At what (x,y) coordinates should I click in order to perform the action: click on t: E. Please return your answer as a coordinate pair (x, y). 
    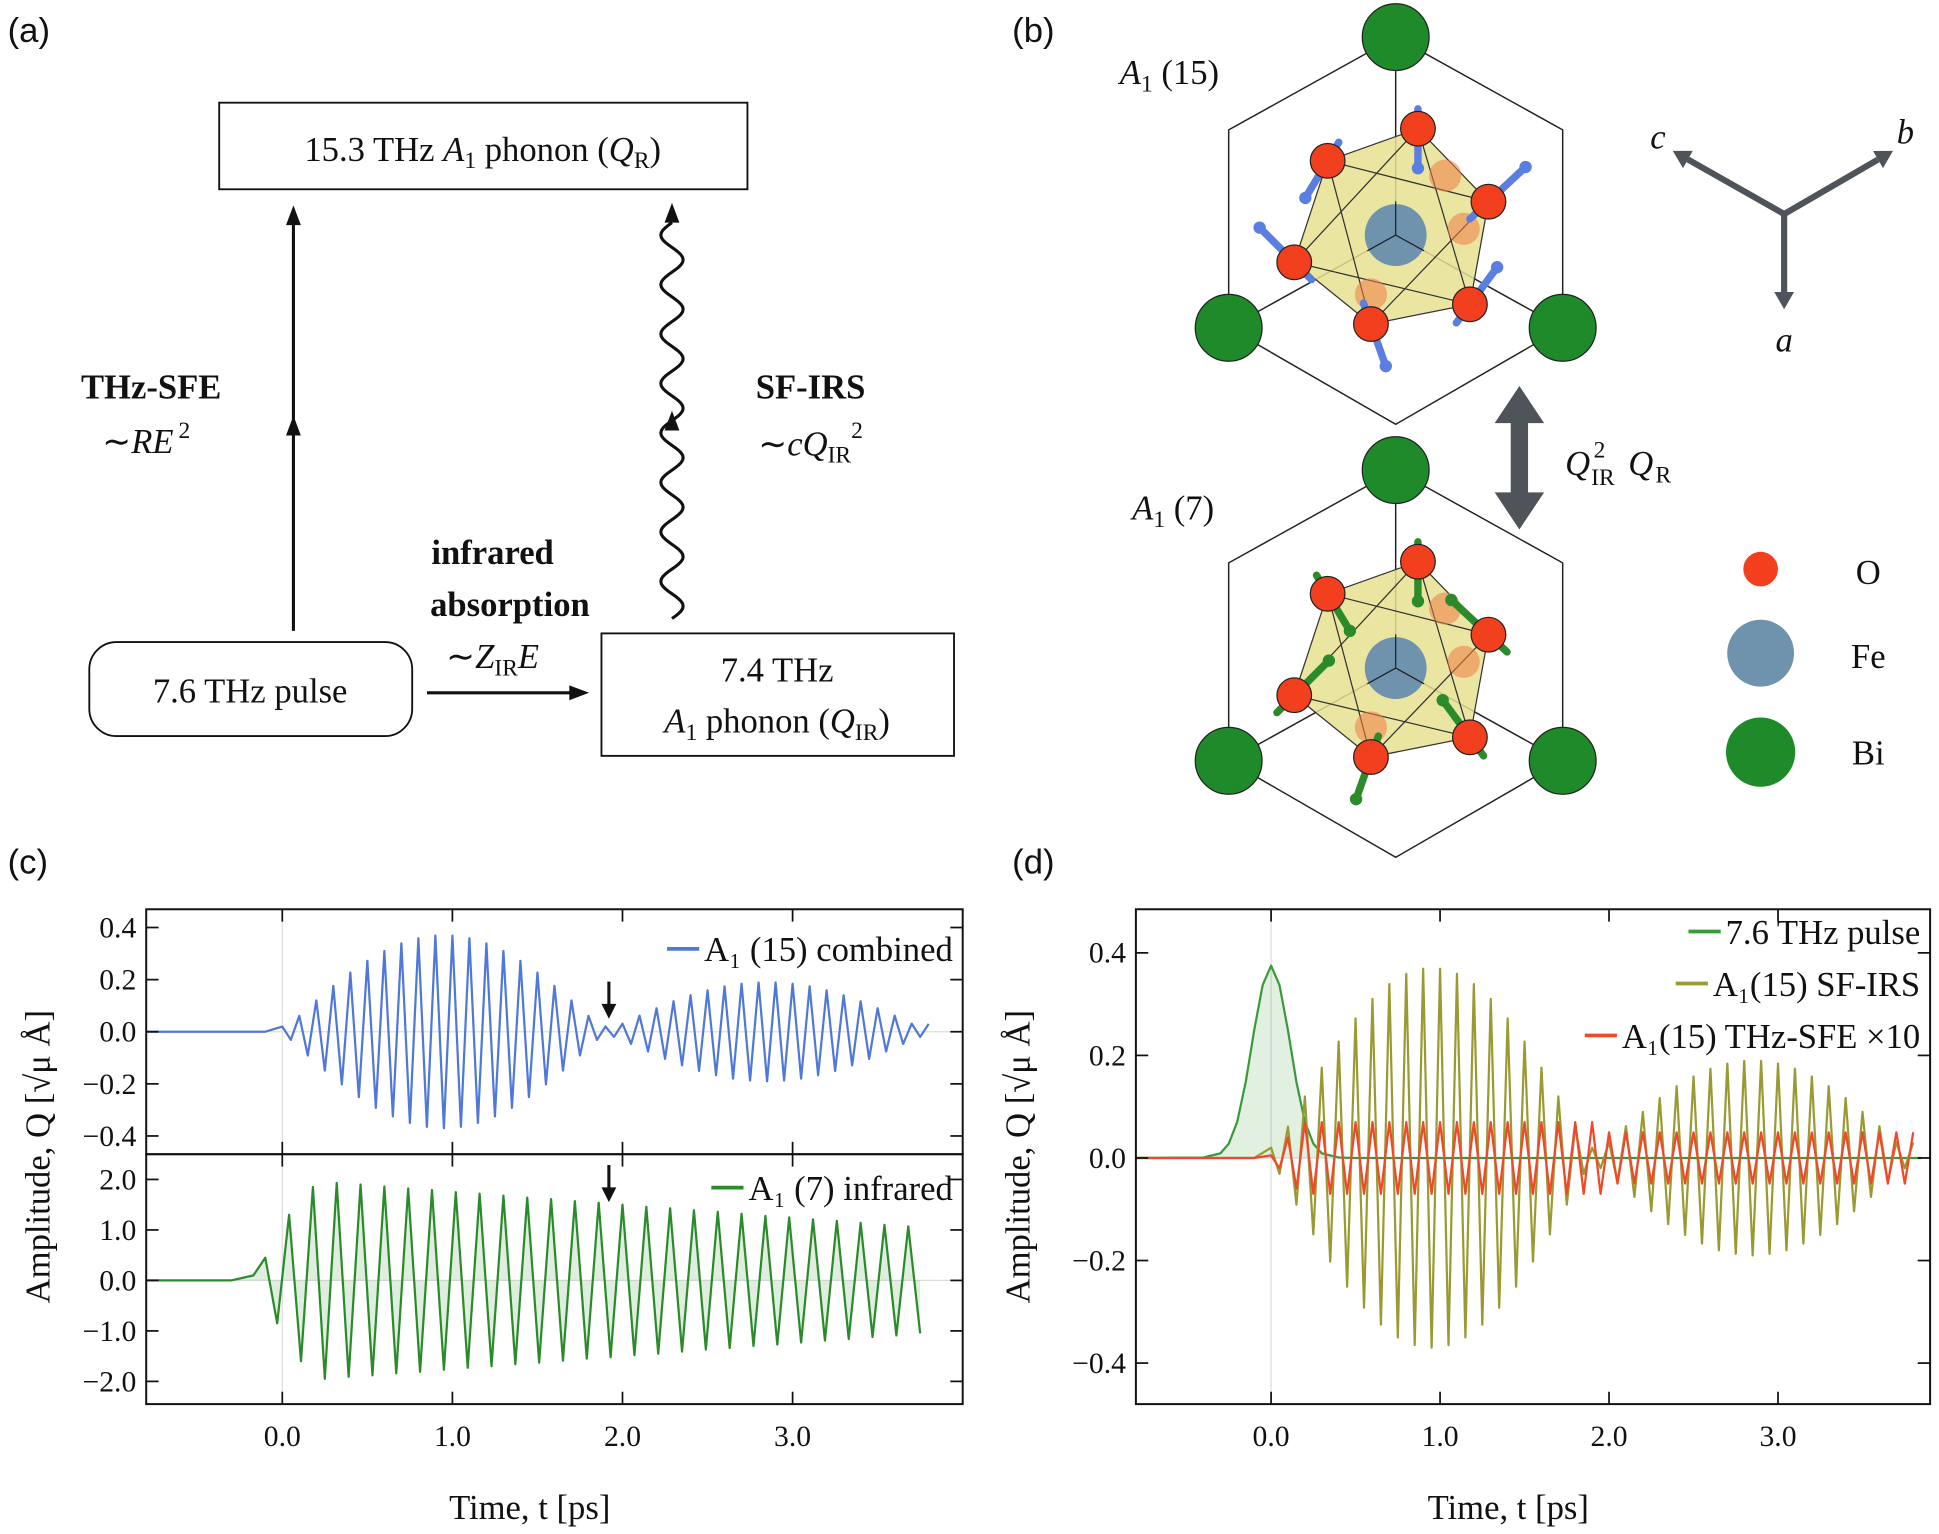
    Looking at the image, I should click on (528, 657).